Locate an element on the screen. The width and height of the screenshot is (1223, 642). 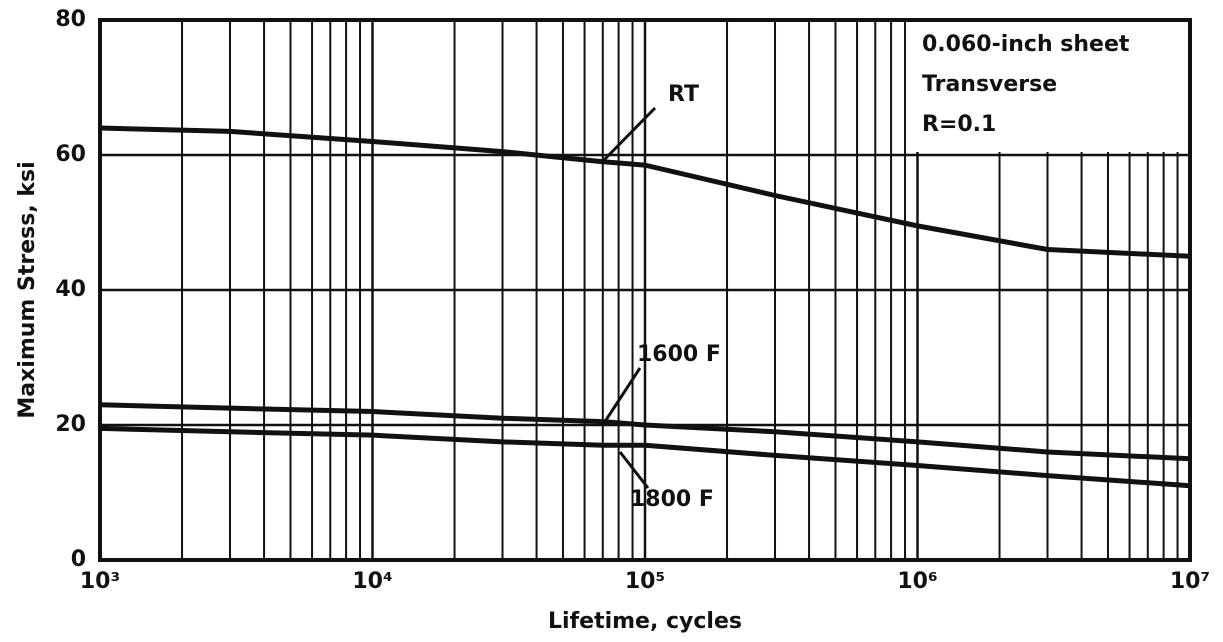
x-tick-label: 10⁷ is located at coordinates (1190, 581).